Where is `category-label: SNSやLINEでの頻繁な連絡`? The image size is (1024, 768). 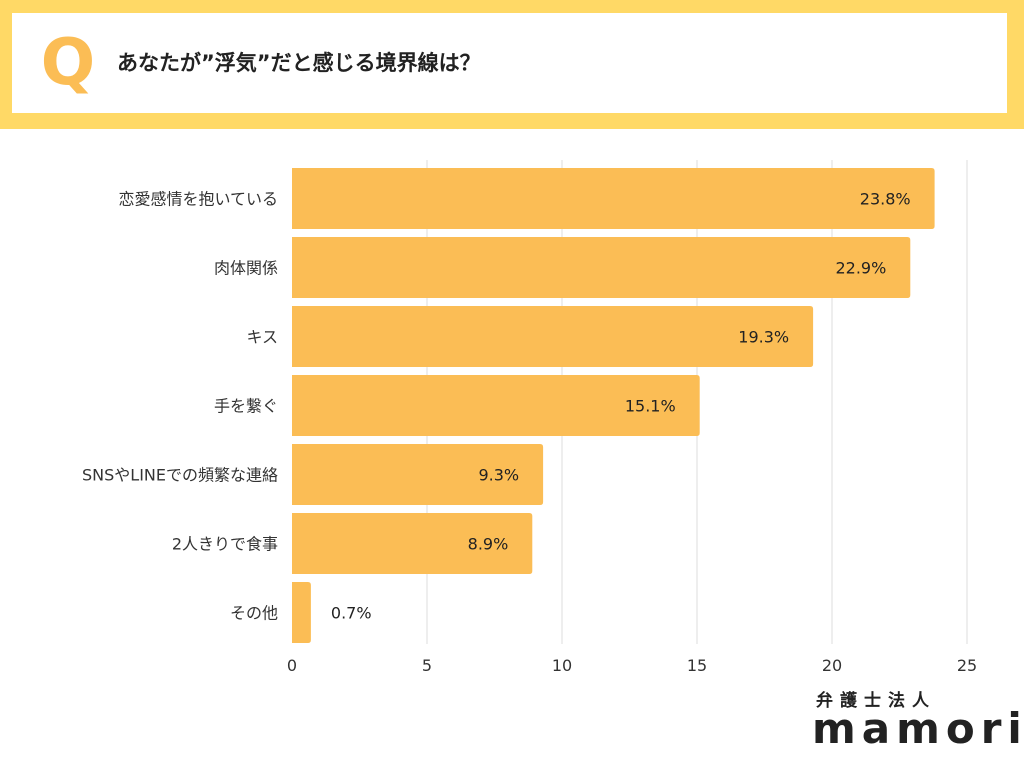 category-label: SNSやLINEでの頻繁な連絡 is located at coordinates (180, 475).